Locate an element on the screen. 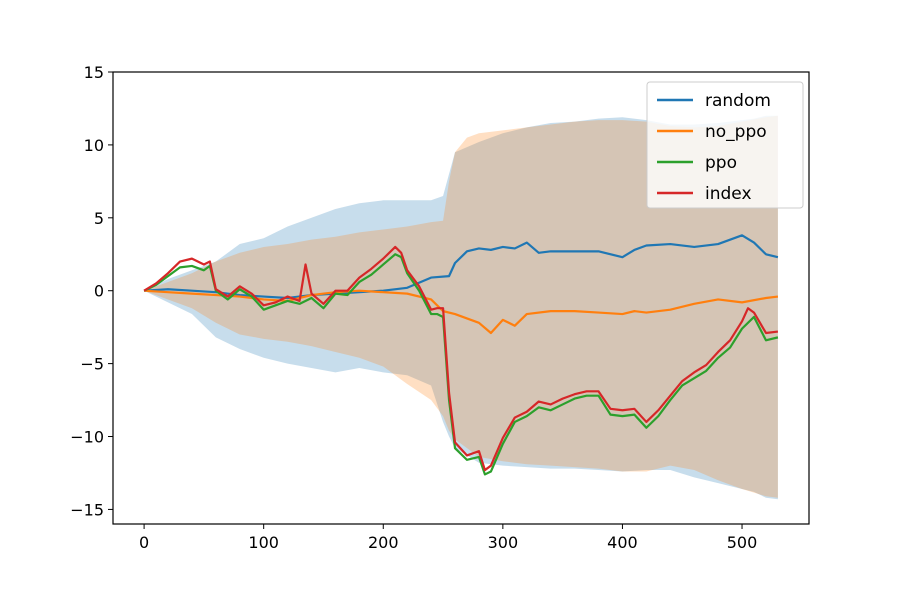 This screenshot has width=900, height=600. y-tick-label: 10 is located at coordinates (94, 145).